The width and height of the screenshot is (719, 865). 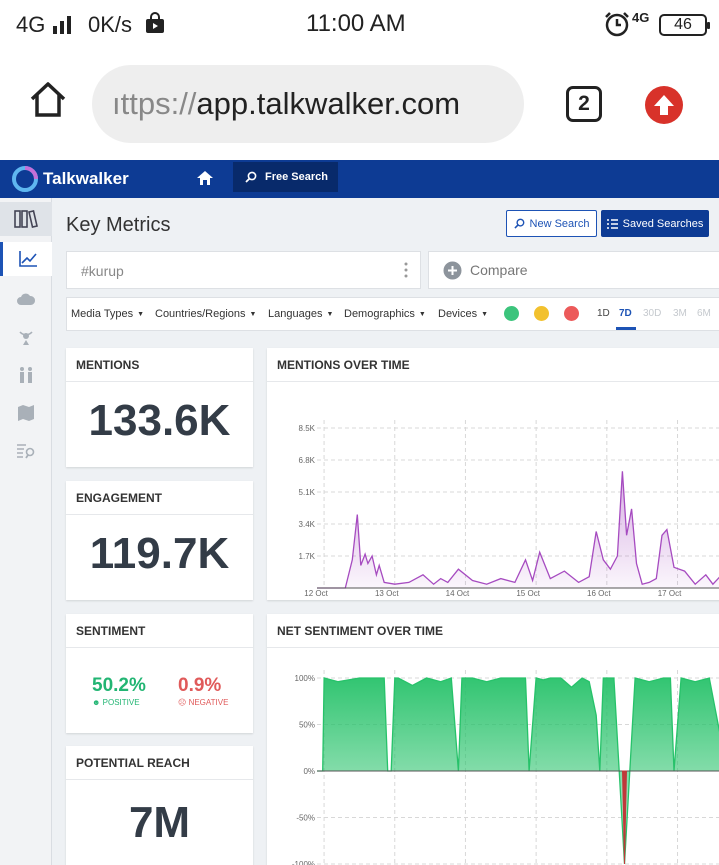 I want to click on query-input: #kurup, so click(x=243, y=270).